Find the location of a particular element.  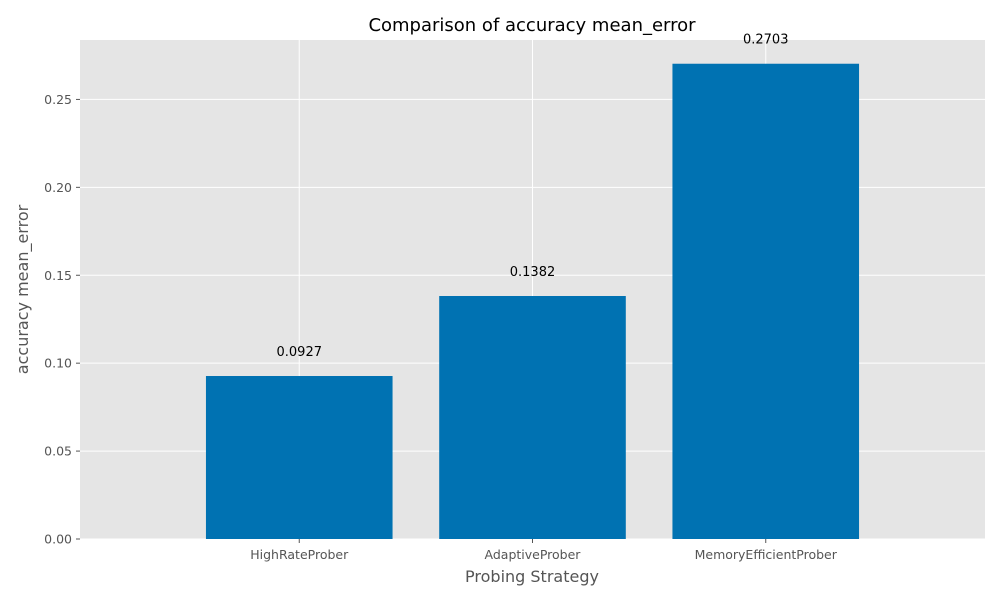

y-tick-label: 0.05 is located at coordinates (58, 451).